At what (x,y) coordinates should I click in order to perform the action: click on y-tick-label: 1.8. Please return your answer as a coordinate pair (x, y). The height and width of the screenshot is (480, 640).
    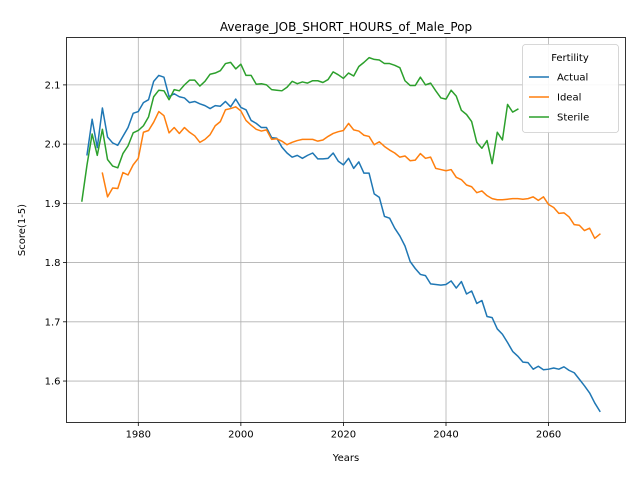
    Looking at the image, I should click on (53, 263).